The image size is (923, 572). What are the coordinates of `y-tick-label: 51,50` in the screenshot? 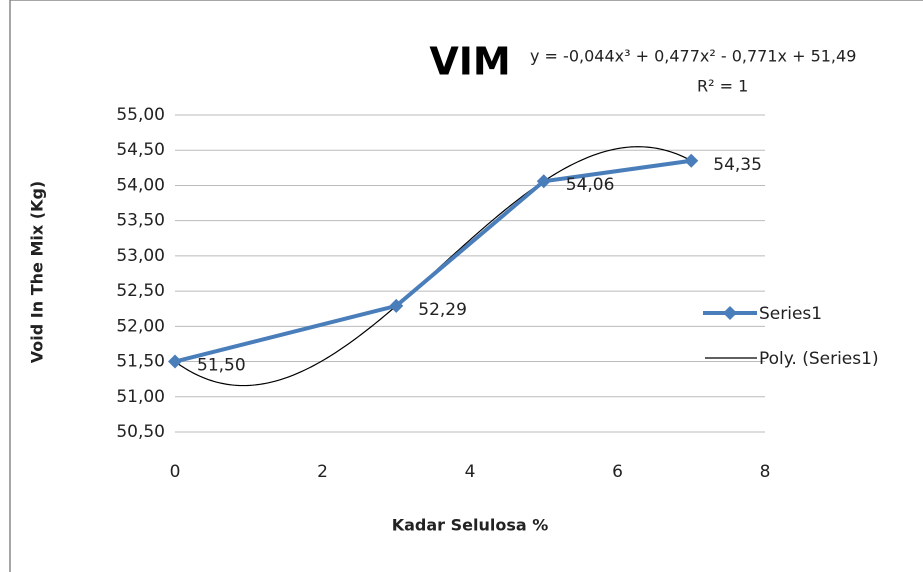 It's located at (140, 362).